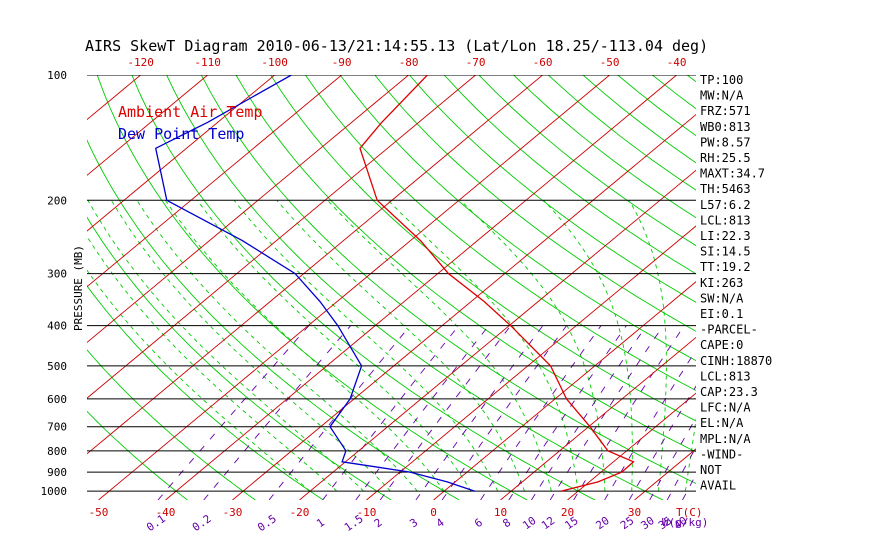 The height and width of the screenshot is (560, 870). I want to click on index-item: -WIND-, so click(721, 454).